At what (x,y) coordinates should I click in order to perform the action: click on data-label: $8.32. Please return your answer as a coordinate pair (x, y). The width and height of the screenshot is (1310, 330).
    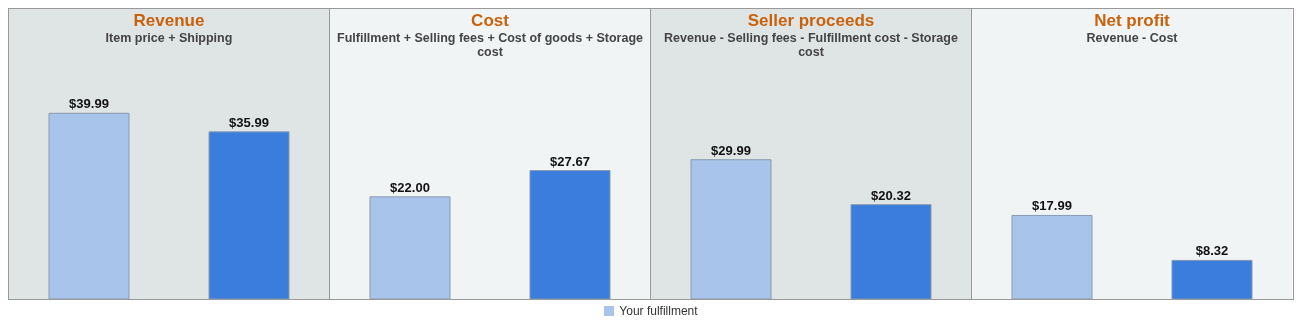
    Looking at the image, I should click on (1212, 251).